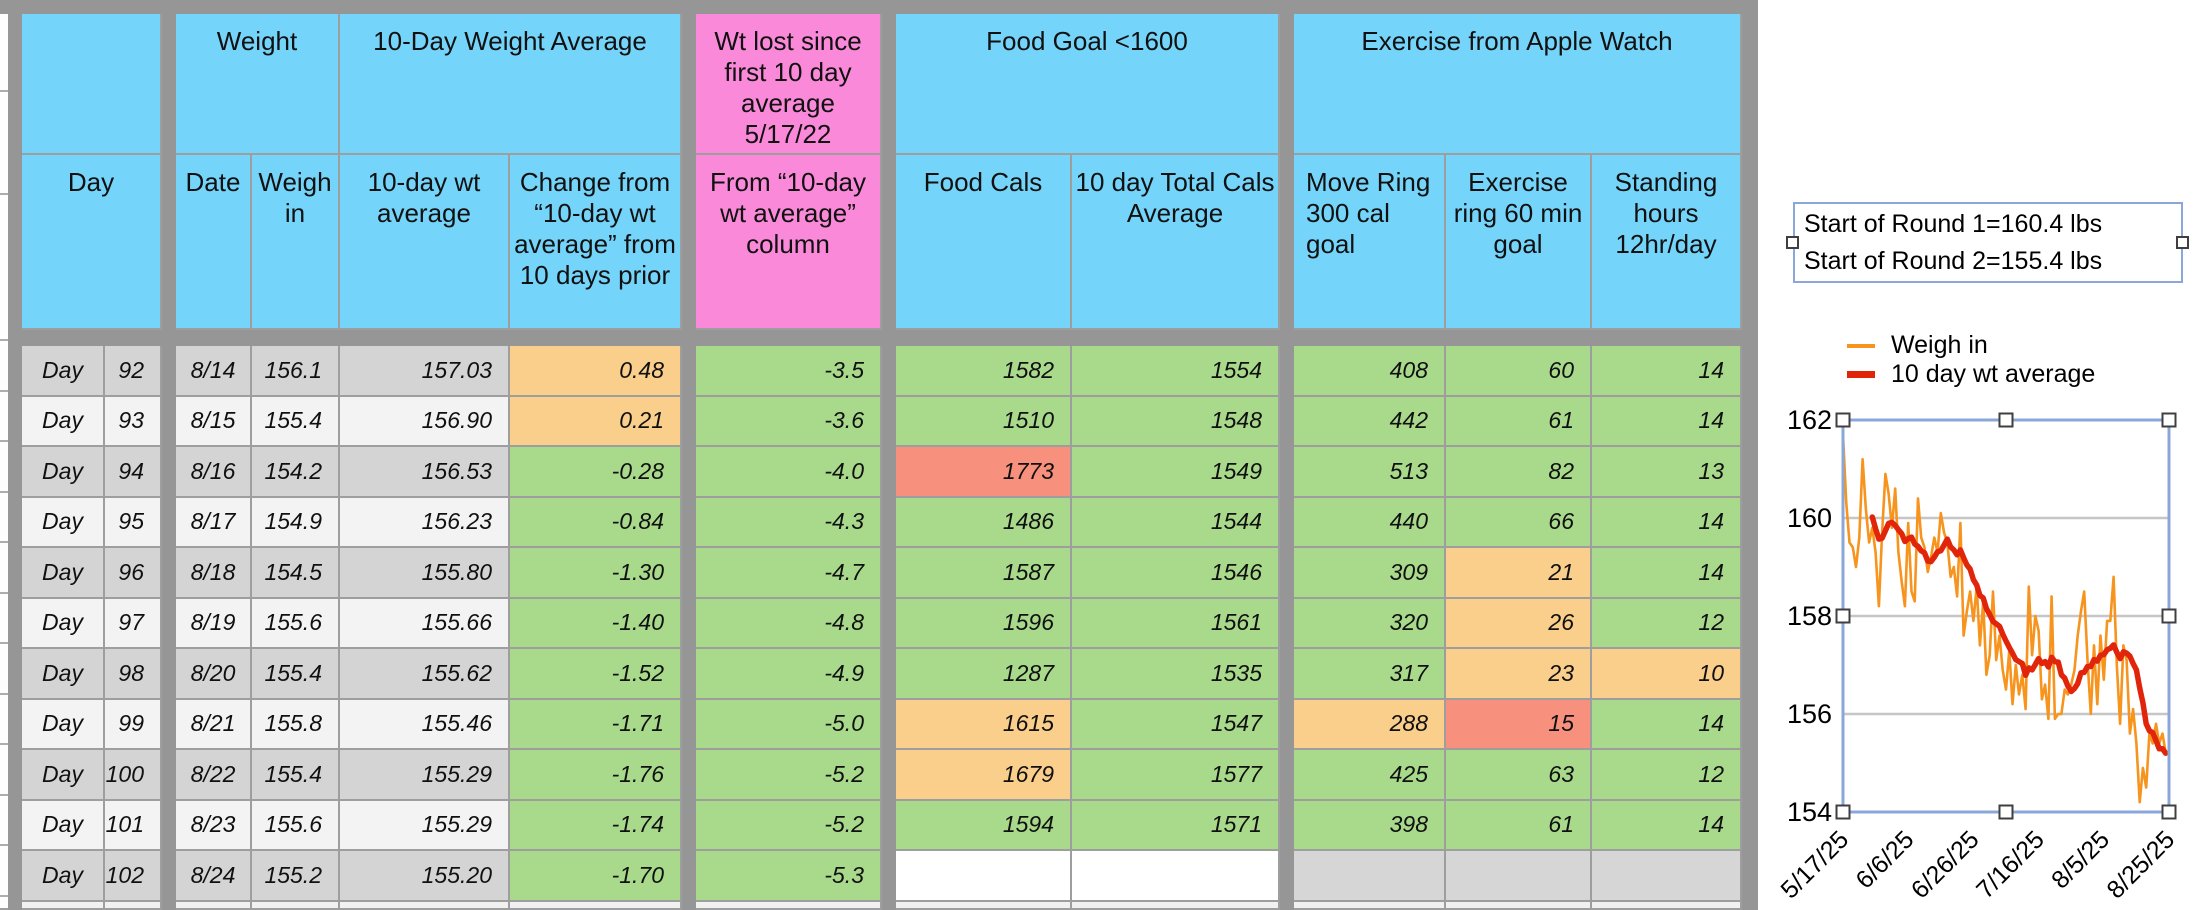 Image resolution: width=2194 pixels, height=910 pixels. What do you see at coordinates (596, 674) in the screenshot?
I see `cell-change-from-prior: -1.52` at bounding box center [596, 674].